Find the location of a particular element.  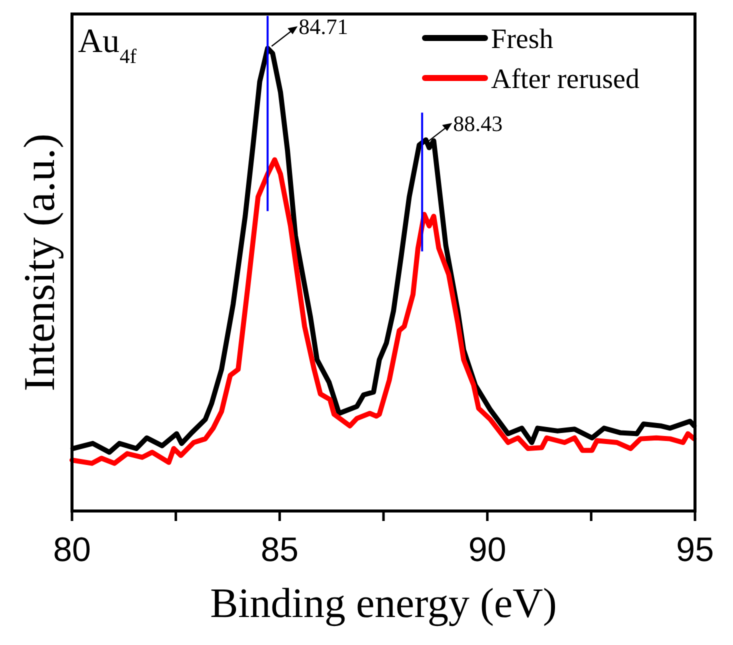

x-tick-label: 95 is located at coordinates (695, 550).